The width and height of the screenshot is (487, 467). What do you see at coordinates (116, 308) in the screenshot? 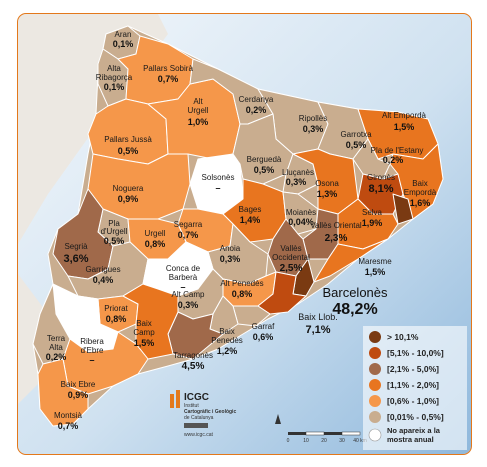
I see `label-priorat: Priorat` at bounding box center [116, 308].